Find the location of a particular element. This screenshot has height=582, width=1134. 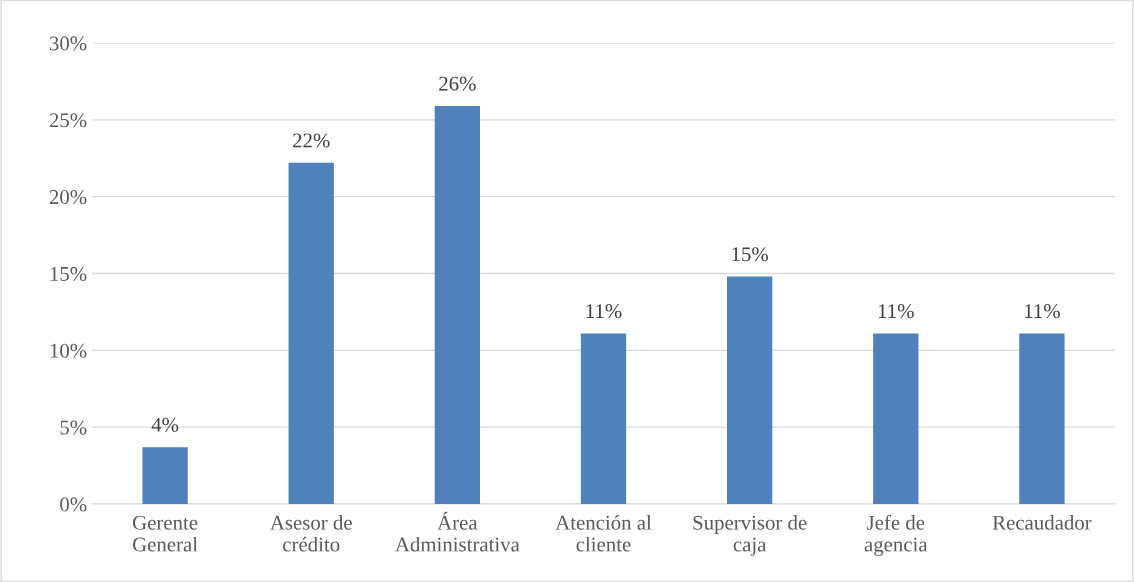

data-label: 15% is located at coordinates (750, 254).